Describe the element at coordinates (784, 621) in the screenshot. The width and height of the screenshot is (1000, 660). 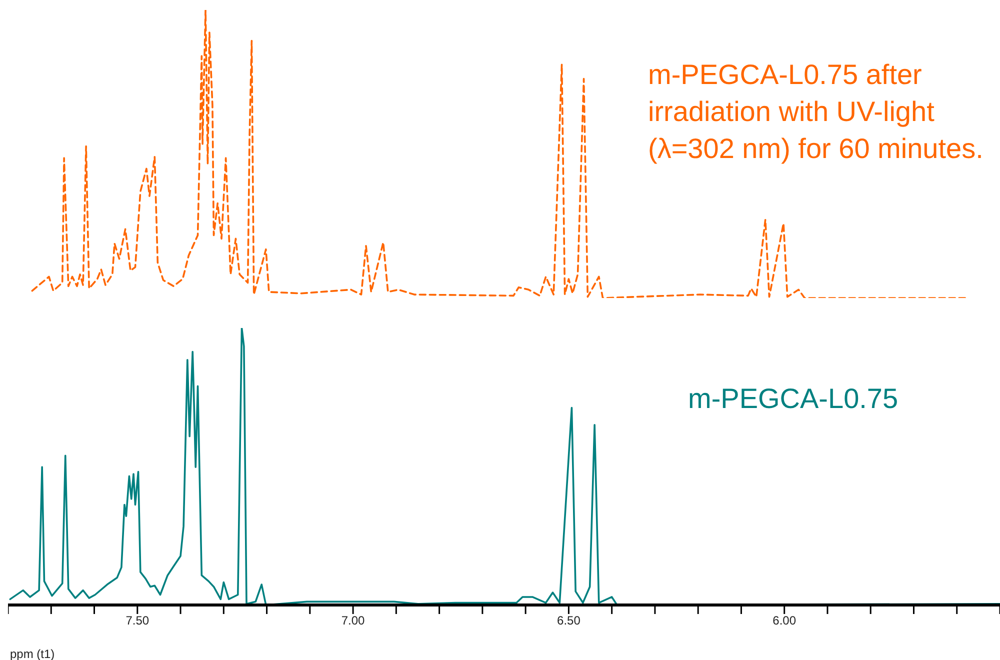
I see `x-tick-label: 6.00` at that location.